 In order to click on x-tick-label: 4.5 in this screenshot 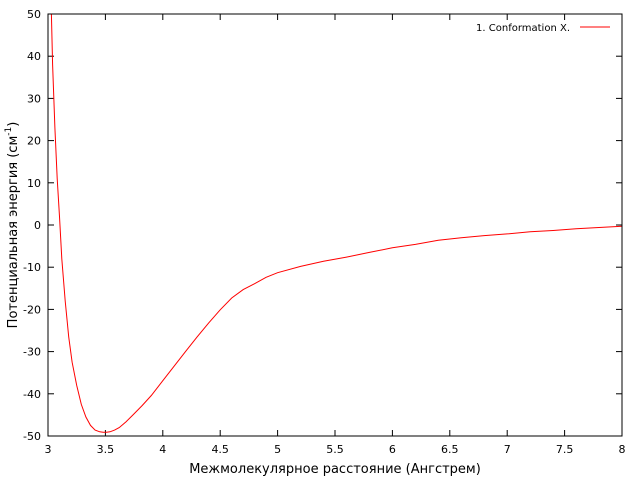, I will do `click(220, 449)`.